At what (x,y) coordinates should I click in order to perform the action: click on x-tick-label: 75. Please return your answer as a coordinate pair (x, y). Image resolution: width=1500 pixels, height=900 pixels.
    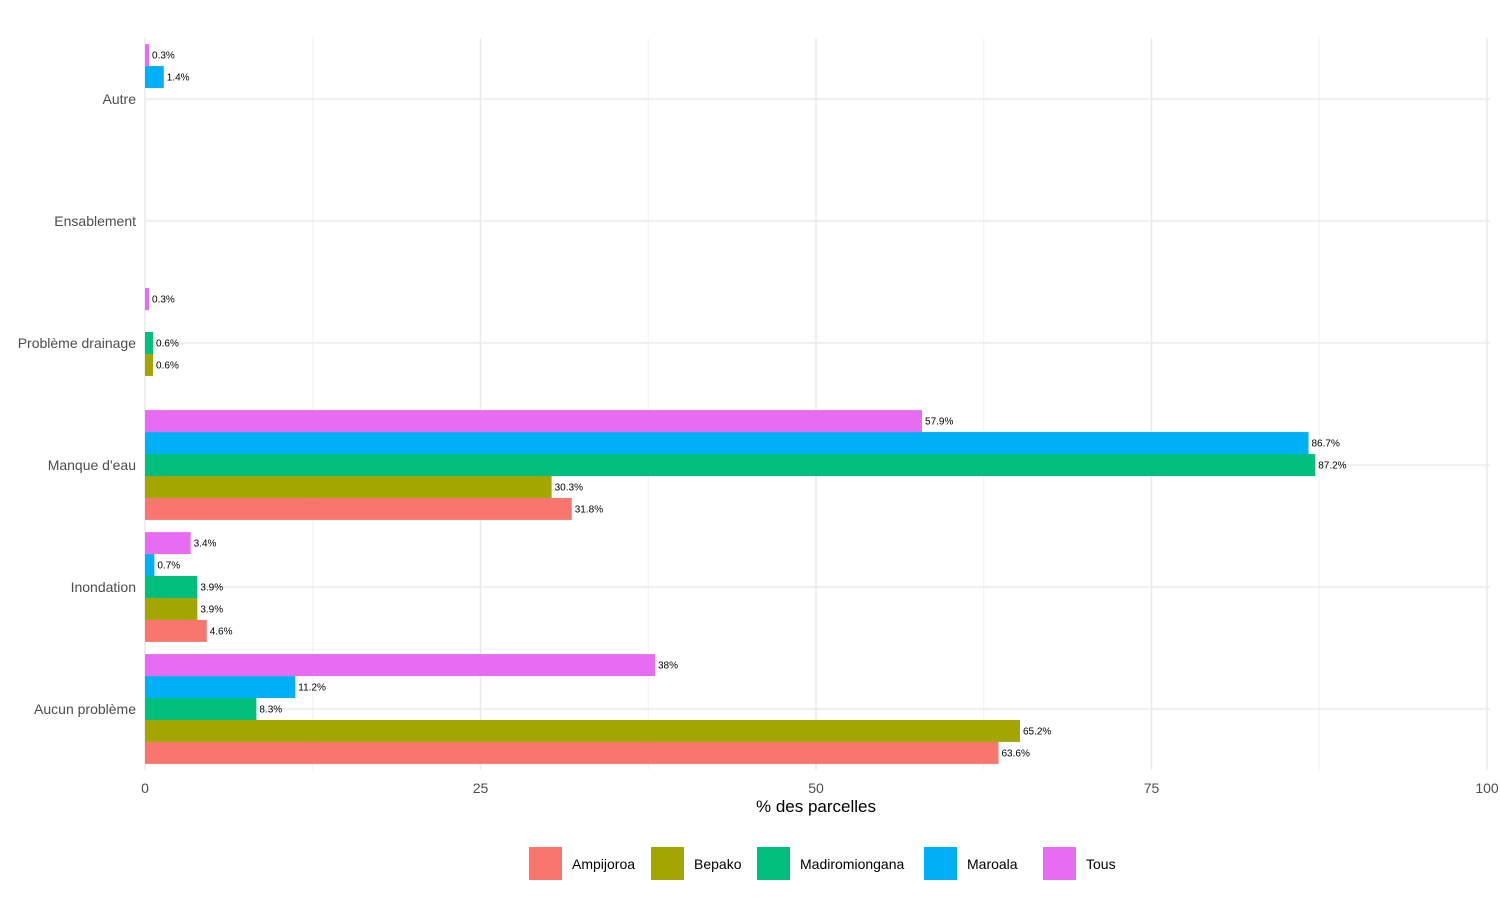
    Looking at the image, I should click on (1152, 788).